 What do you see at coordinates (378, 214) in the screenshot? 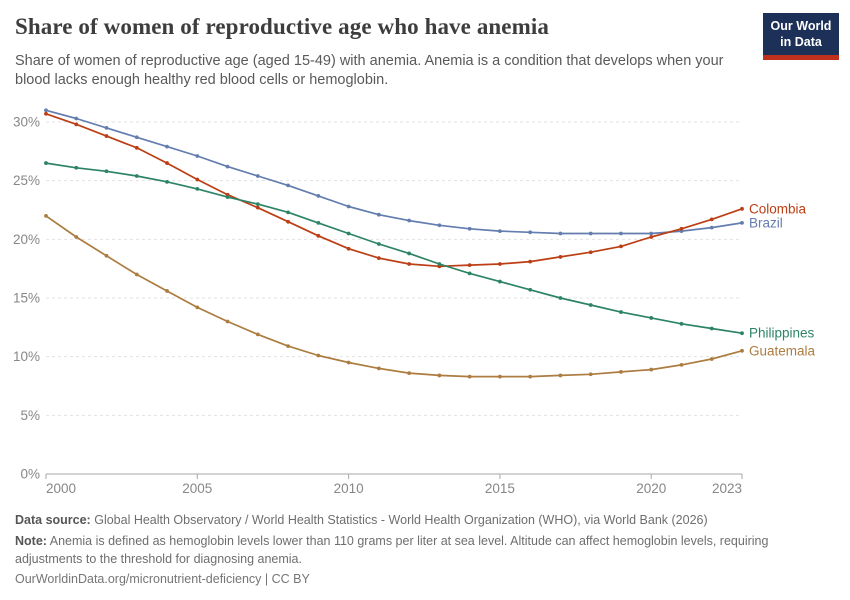
I see `data-point-brazil-2011` at bounding box center [378, 214].